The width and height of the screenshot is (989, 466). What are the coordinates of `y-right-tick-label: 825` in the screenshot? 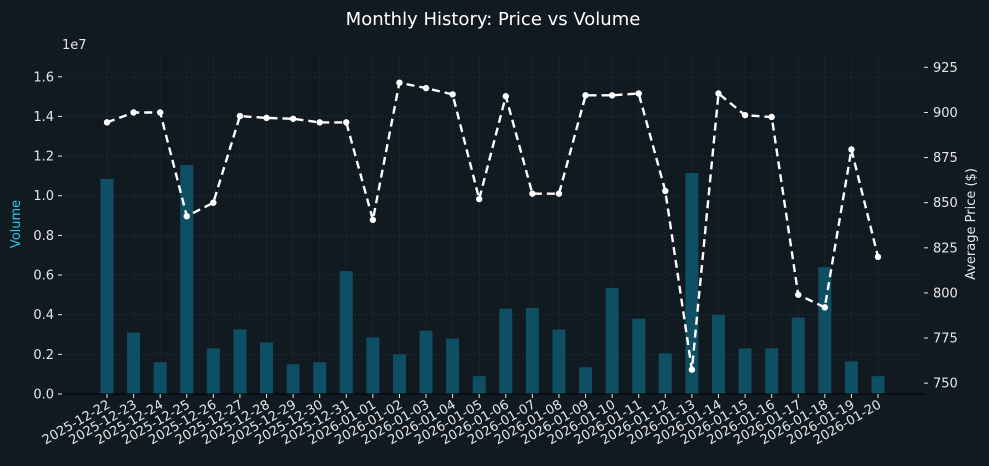 It's located at (945, 248).